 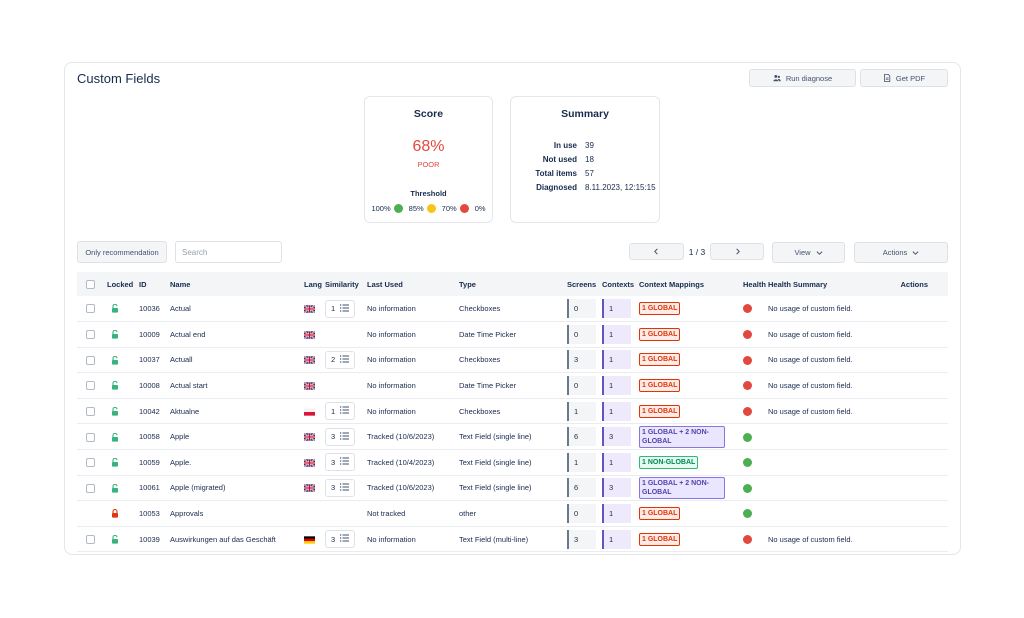 What do you see at coordinates (428, 164) in the screenshot?
I see `score-label: POOR` at bounding box center [428, 164].